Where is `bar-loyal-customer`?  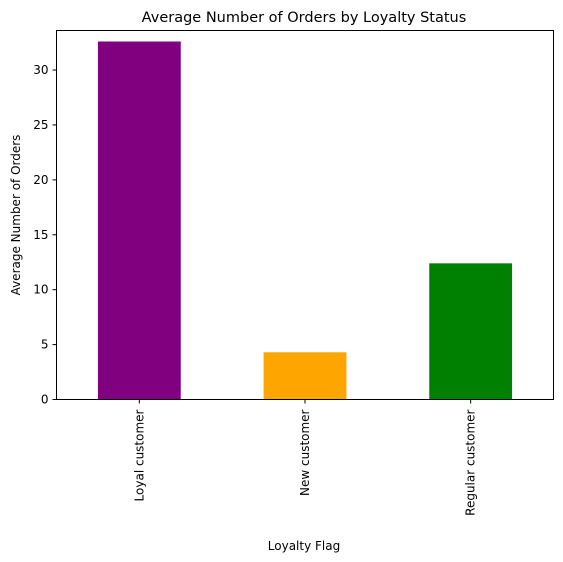
bar-loyal-customer is located at coordinates (139, 220).